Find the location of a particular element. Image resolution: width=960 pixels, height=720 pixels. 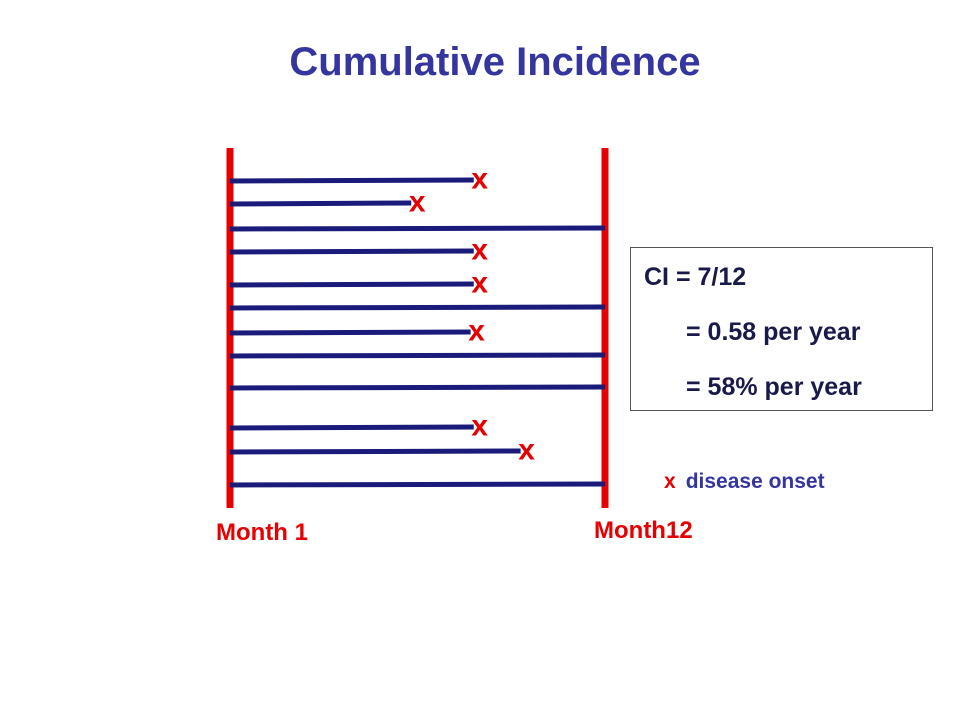

ci-formula: CI = 7/12 is located at coordinates (695, 277).